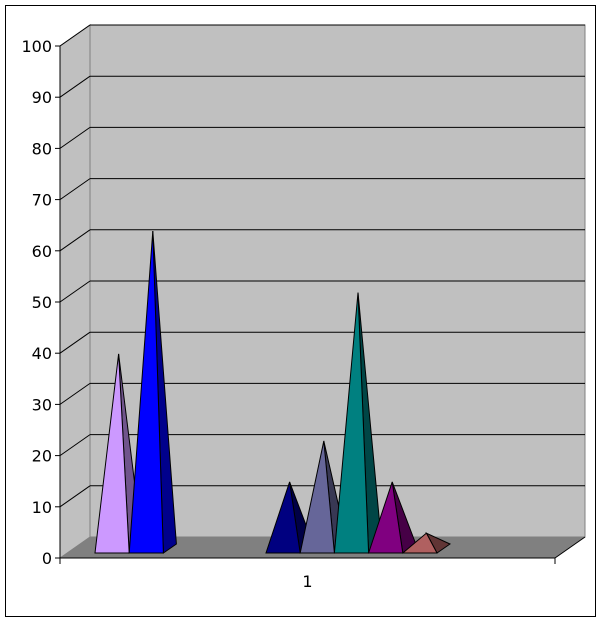 This screenshot has width=602, height=626. What do you see at coordinates (42, 97) in the screenshot?
I see `y-tick-label: 90` at bounding box center [42, 97].